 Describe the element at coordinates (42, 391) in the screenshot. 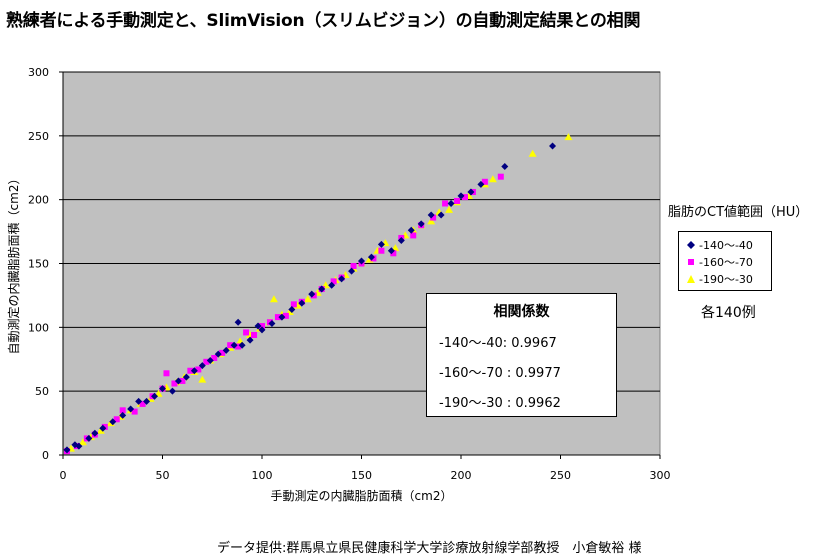

I see `y-tick-label: 50` at that location.